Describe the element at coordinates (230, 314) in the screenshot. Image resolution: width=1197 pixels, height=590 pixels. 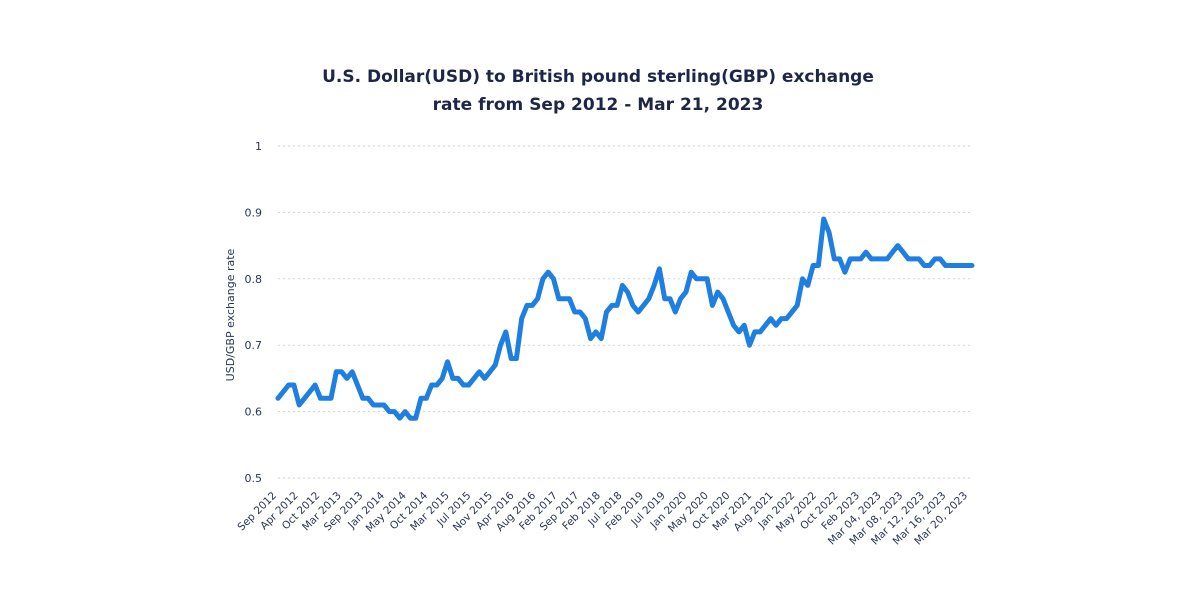
I see `y-axis-label: USD/GBP exchange rate` at that location.